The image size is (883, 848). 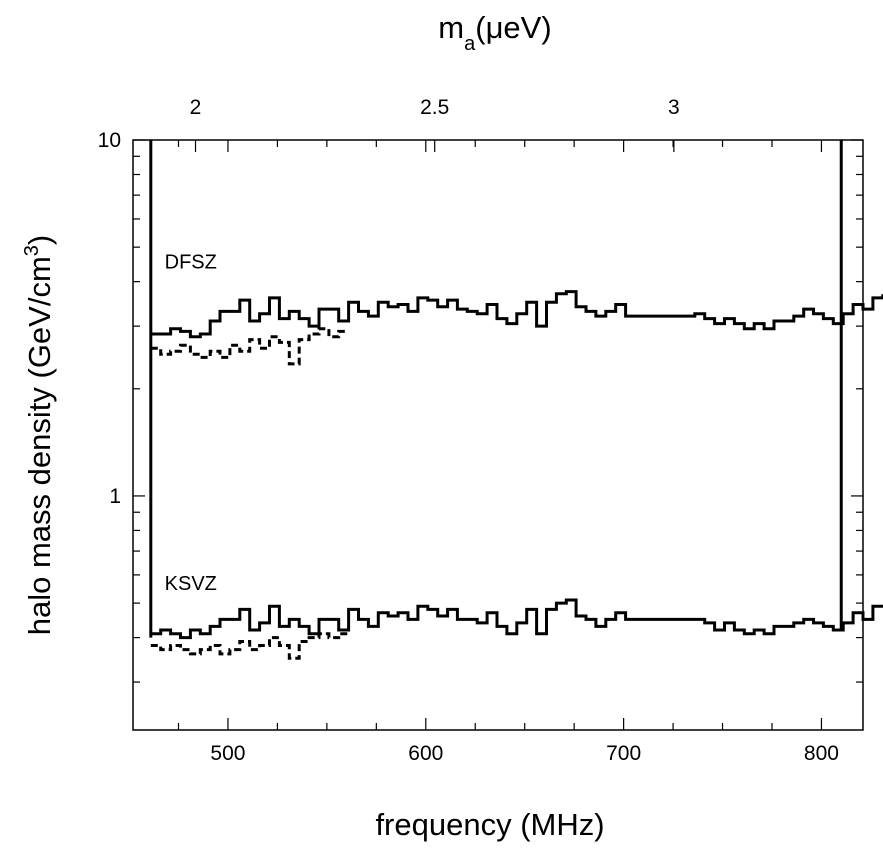 I want to click on x-tick-label: 500, so click(x=227, y=753).